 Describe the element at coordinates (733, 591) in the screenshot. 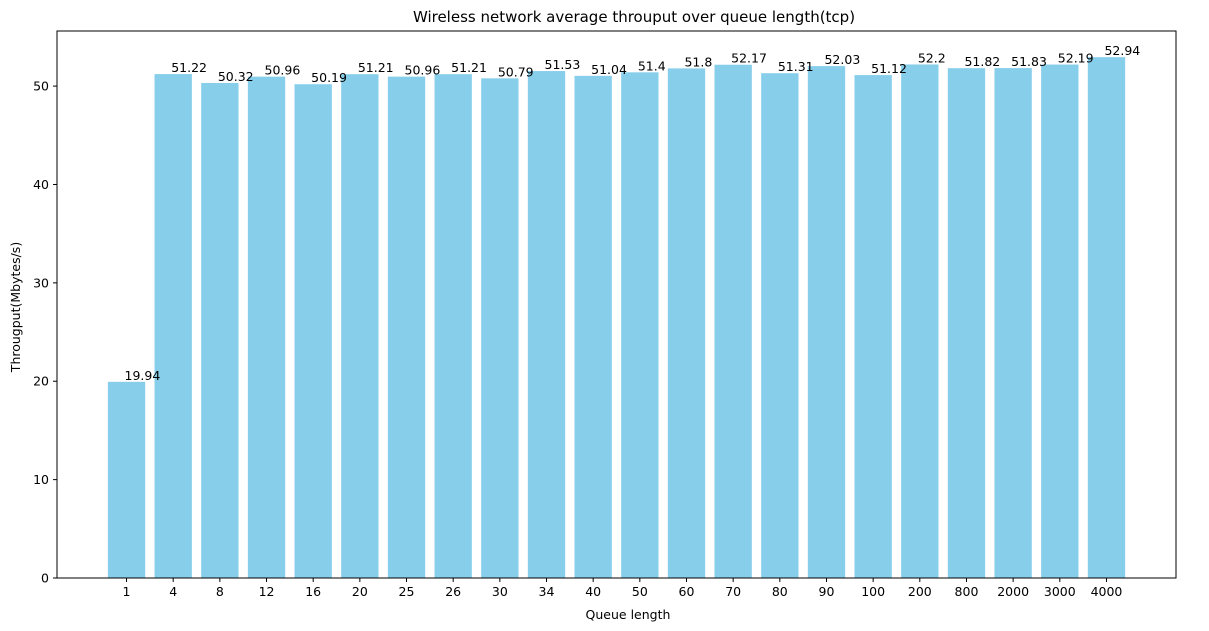

I see `x-tick-label-70: 70` at that location.